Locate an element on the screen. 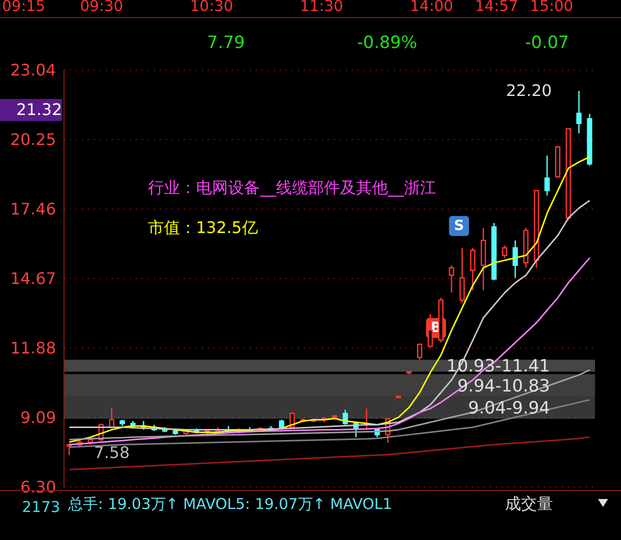  text: 2173 is located at coordinates (41, 507).